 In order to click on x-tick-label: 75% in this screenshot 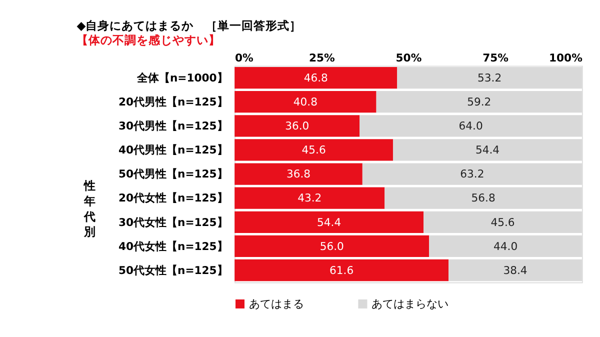, I will do `click(495, 58)`.